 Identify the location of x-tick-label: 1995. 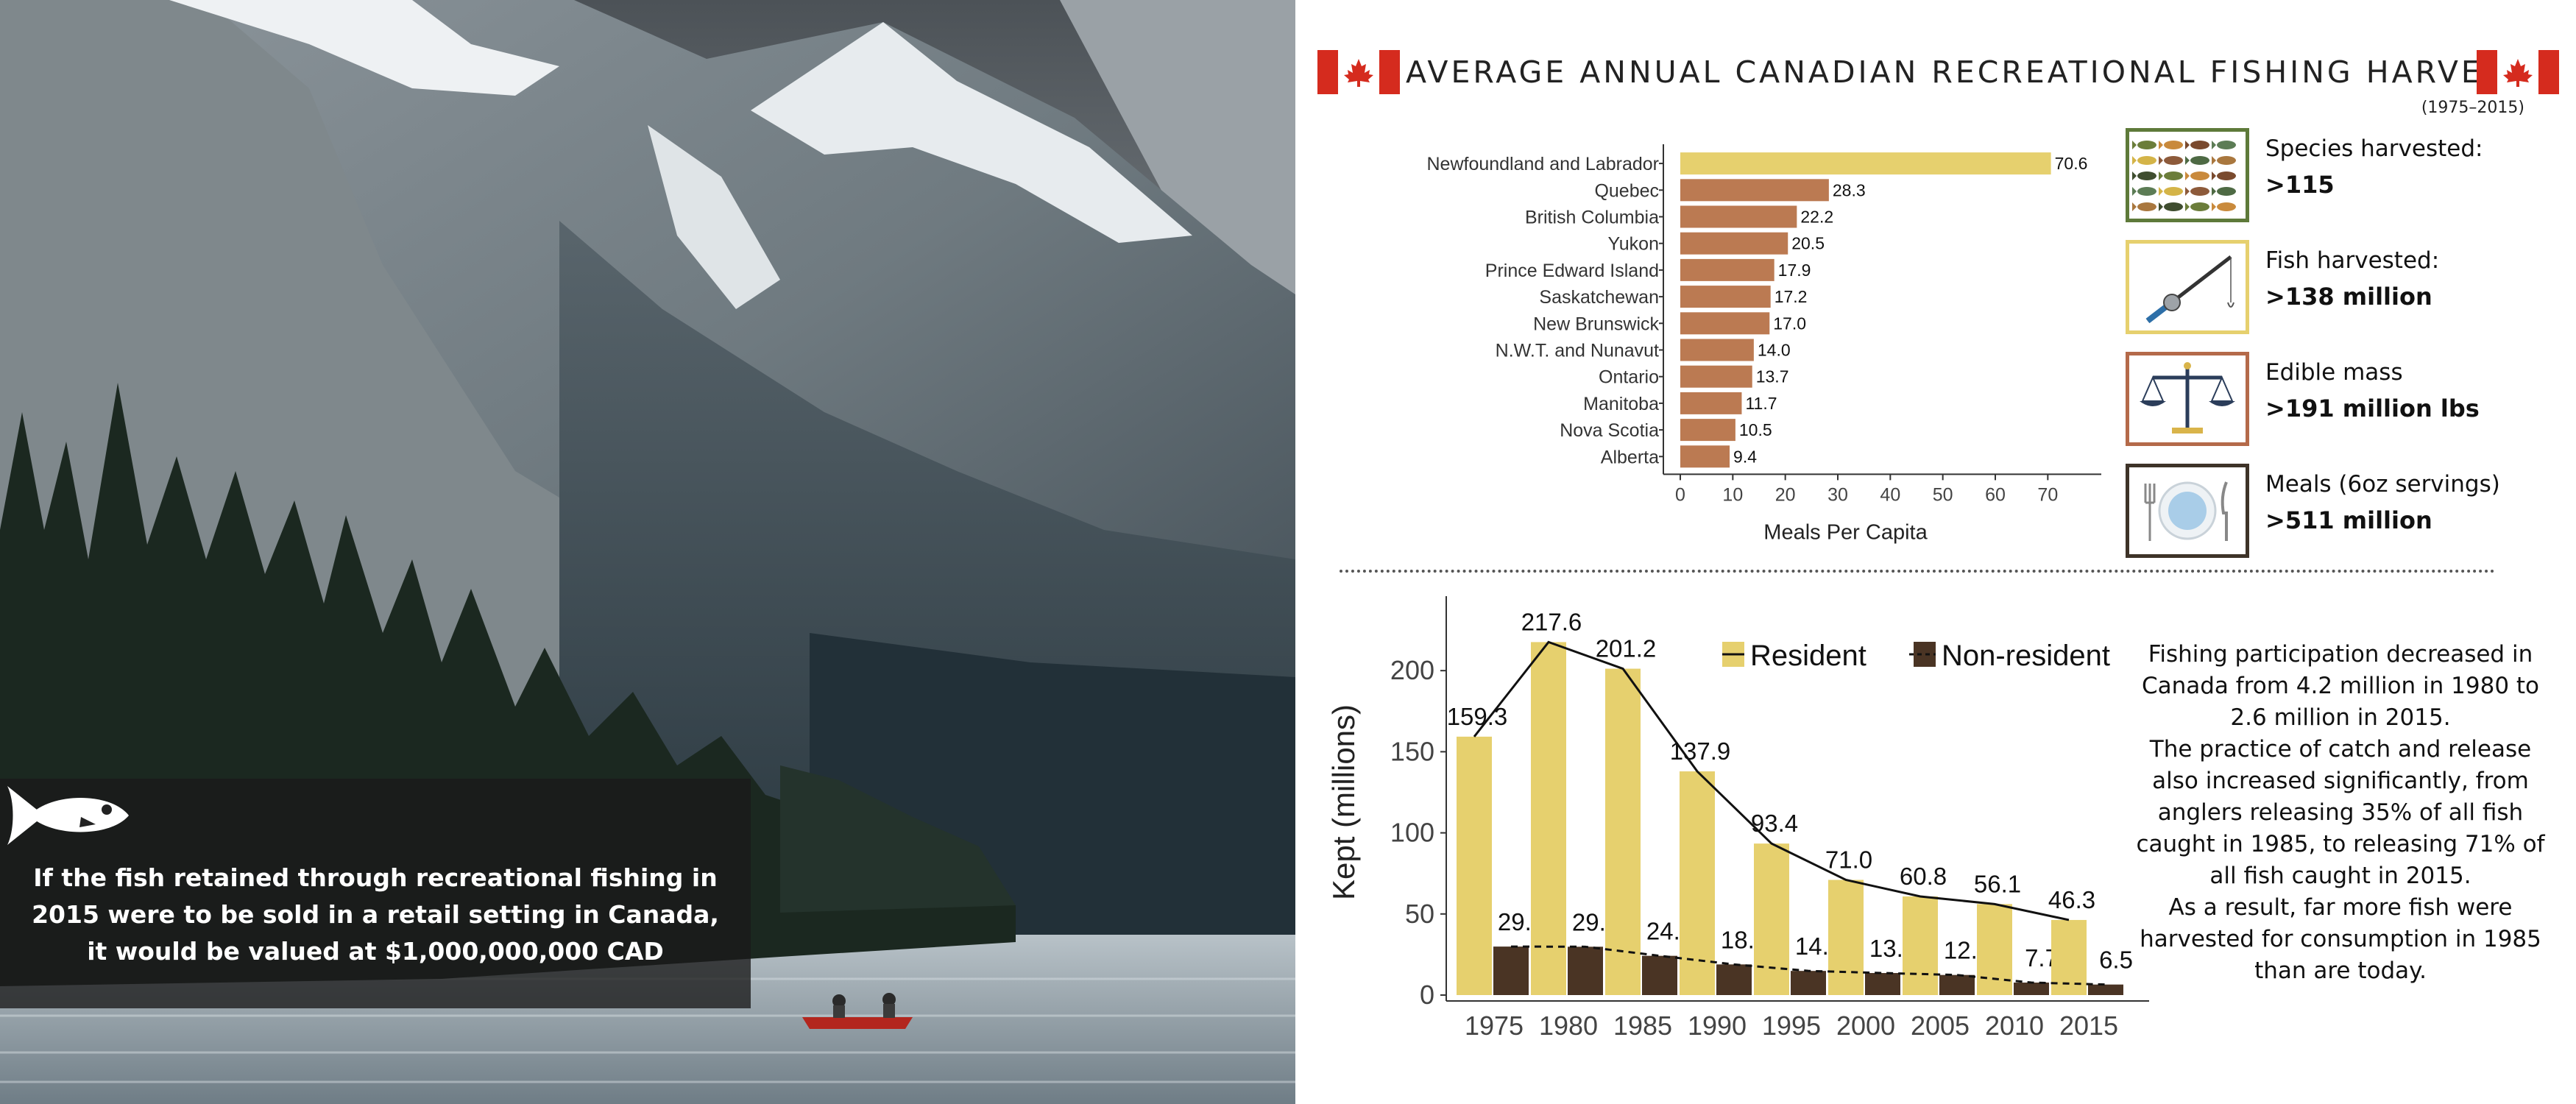
(1792, 1026).